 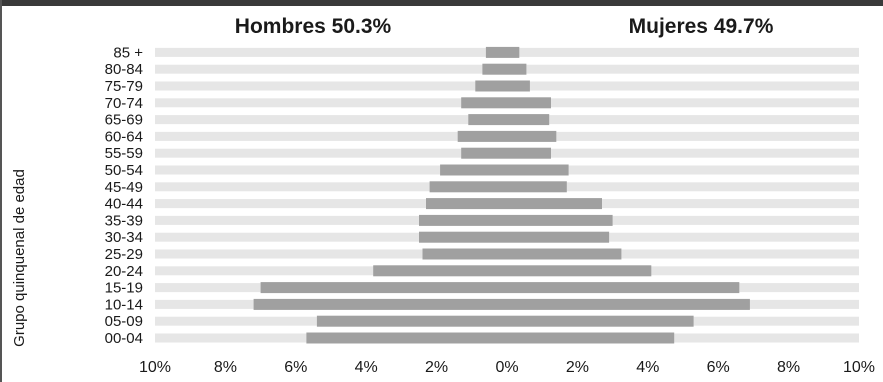 What do you see at coordinates (124, 86) in the screenshot?
I see `age-group-label: 75-79` at bounding box center [124, 86].